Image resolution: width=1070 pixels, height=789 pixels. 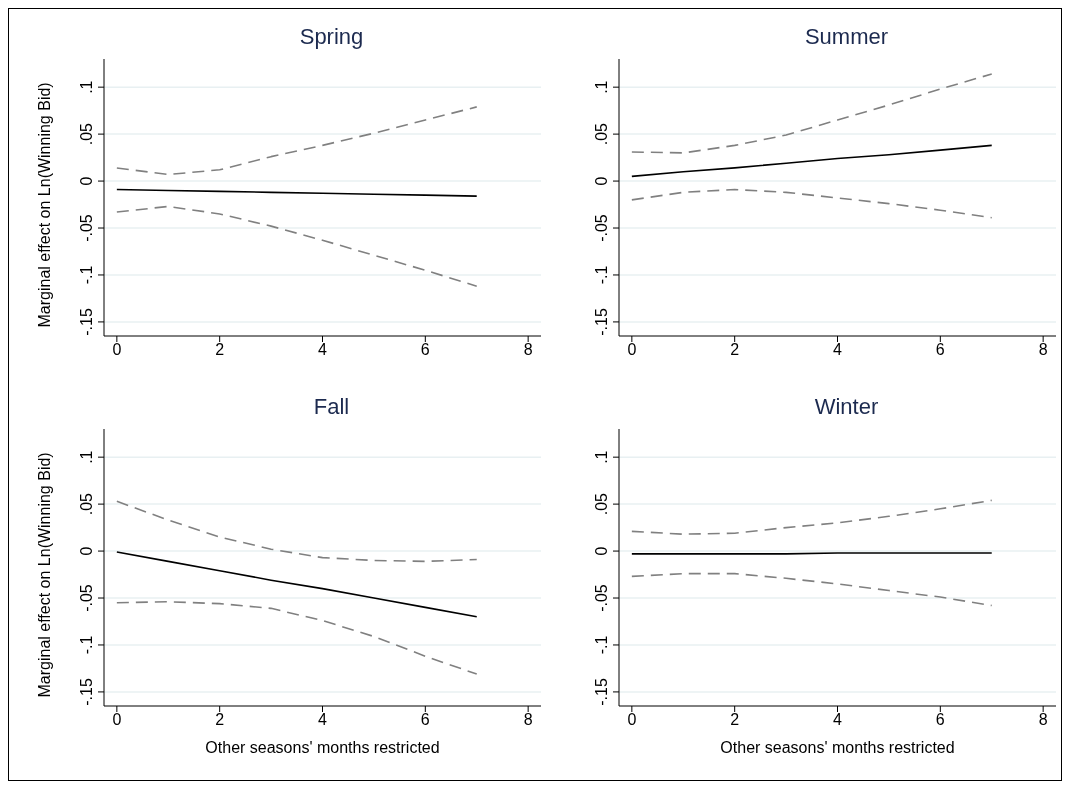 I want to click on chart-title: Fall, so click(x=331, y=407).